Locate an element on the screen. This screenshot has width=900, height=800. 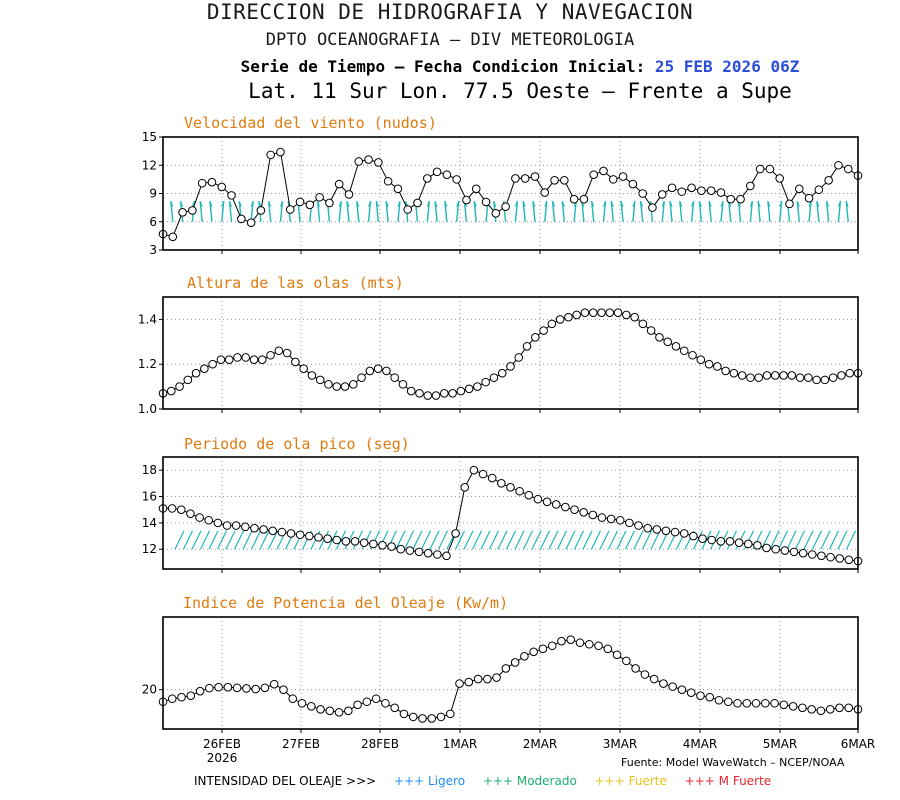
legend-ligero: +++ Ligero is located at coordinates (430, 781).